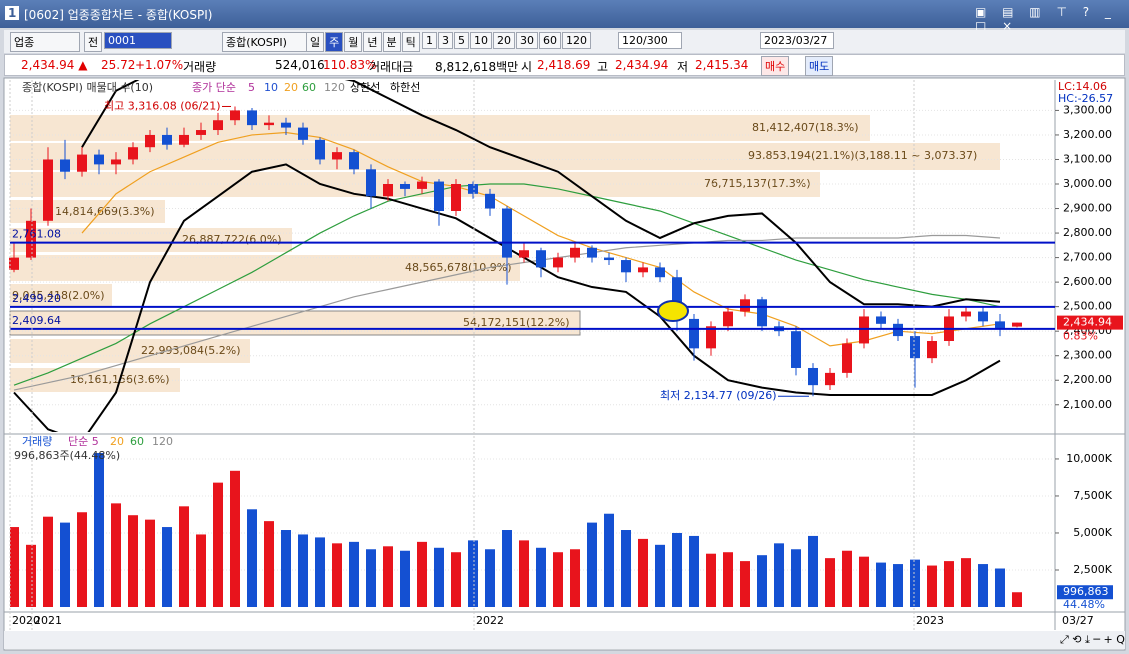  I want to click on toolbar-button: 년, so click(372, 42).